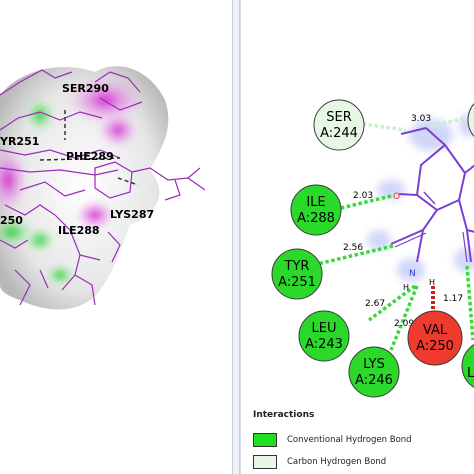 The height and width of the screenshot is (474, 474). I want to click on residue-name: VAL, so click(435, 330).